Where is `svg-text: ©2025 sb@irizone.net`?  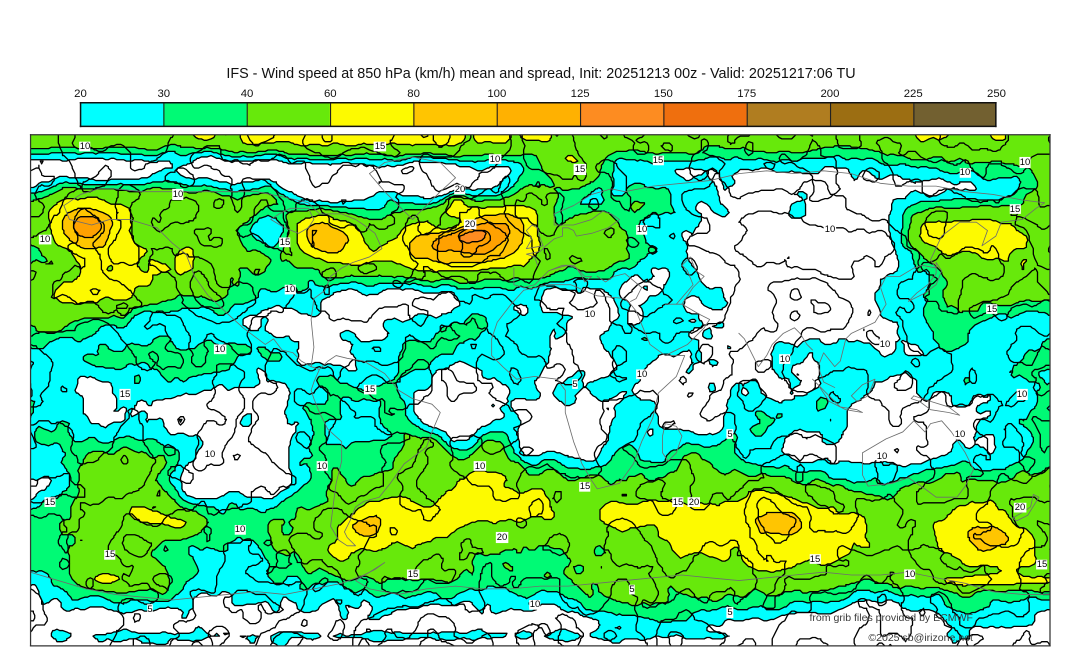
svg-text: ©2025 sb@irizone.net is located at coordinates (920, 638).